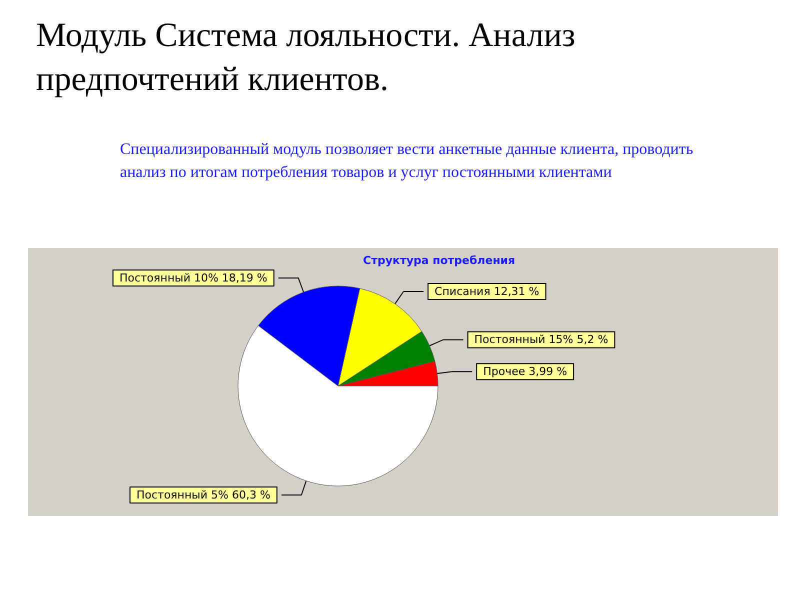 The height and width of the screenshot is (600, 800). I want to click on slice-label: Списания 12,31 %, so click(487, 291).